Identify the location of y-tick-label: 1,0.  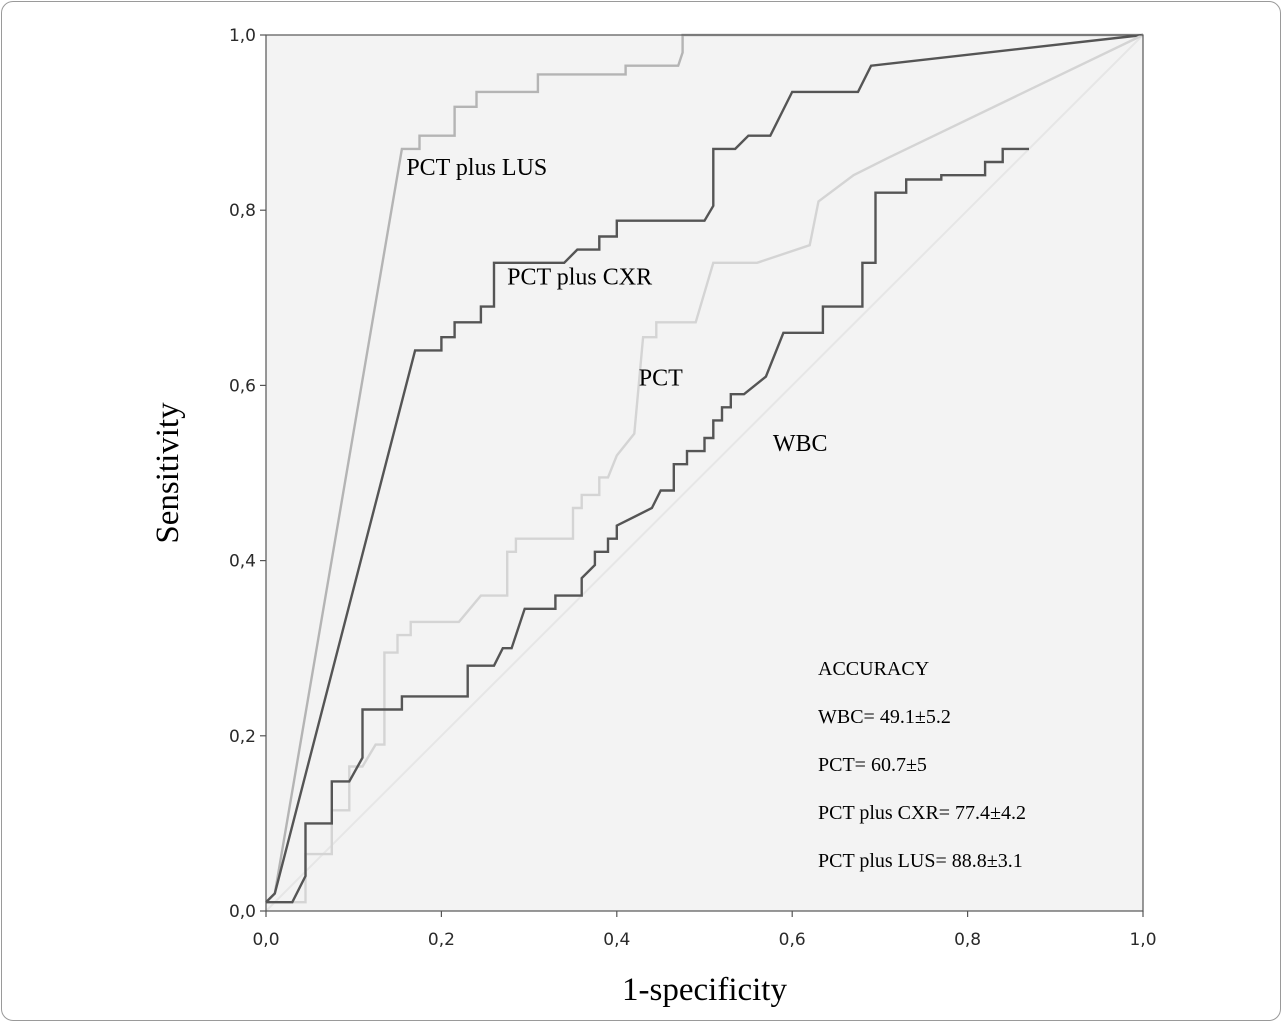
(242, 36).